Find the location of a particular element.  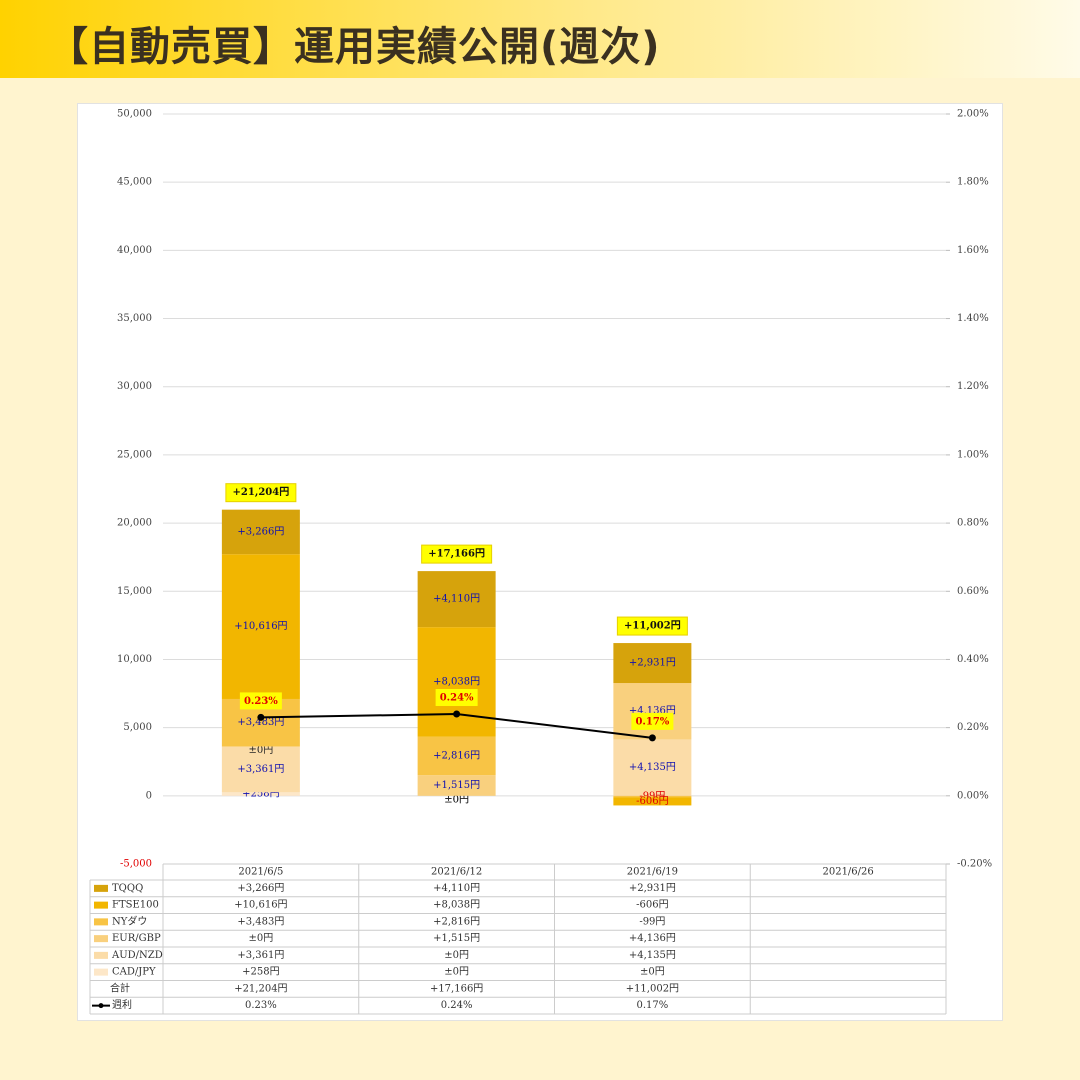

bar-label: +1,515円 is located at coordinates (456, 785).